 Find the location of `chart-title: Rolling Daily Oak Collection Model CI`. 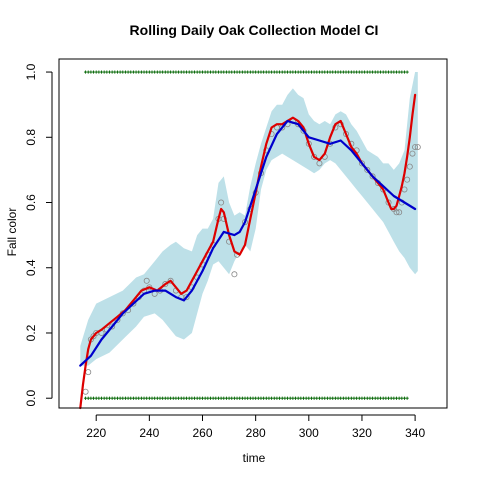

chart-title: Rolling Daily Oak Collection Model CI is located at coordinates (254, 30).